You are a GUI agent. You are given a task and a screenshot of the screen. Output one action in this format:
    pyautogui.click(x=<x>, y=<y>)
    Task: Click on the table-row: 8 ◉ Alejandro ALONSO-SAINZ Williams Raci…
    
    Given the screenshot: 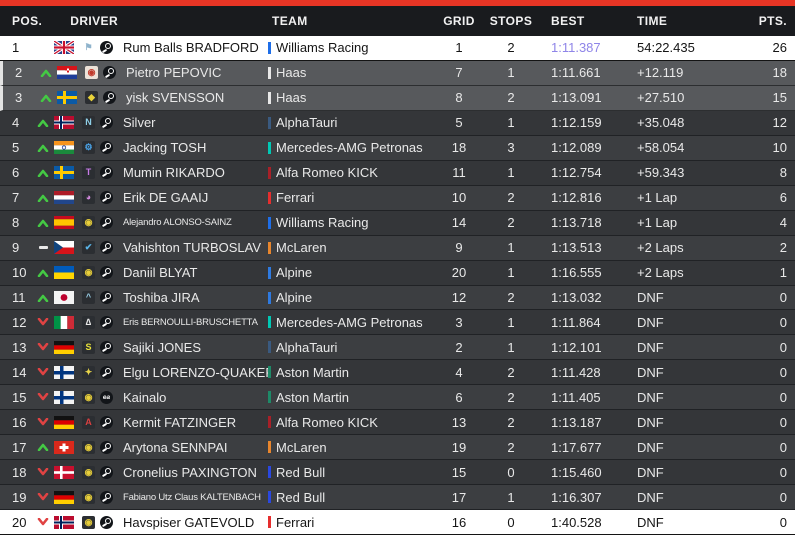 What is the action you would take?
    pyautogui.click(x=397, y=223)
    